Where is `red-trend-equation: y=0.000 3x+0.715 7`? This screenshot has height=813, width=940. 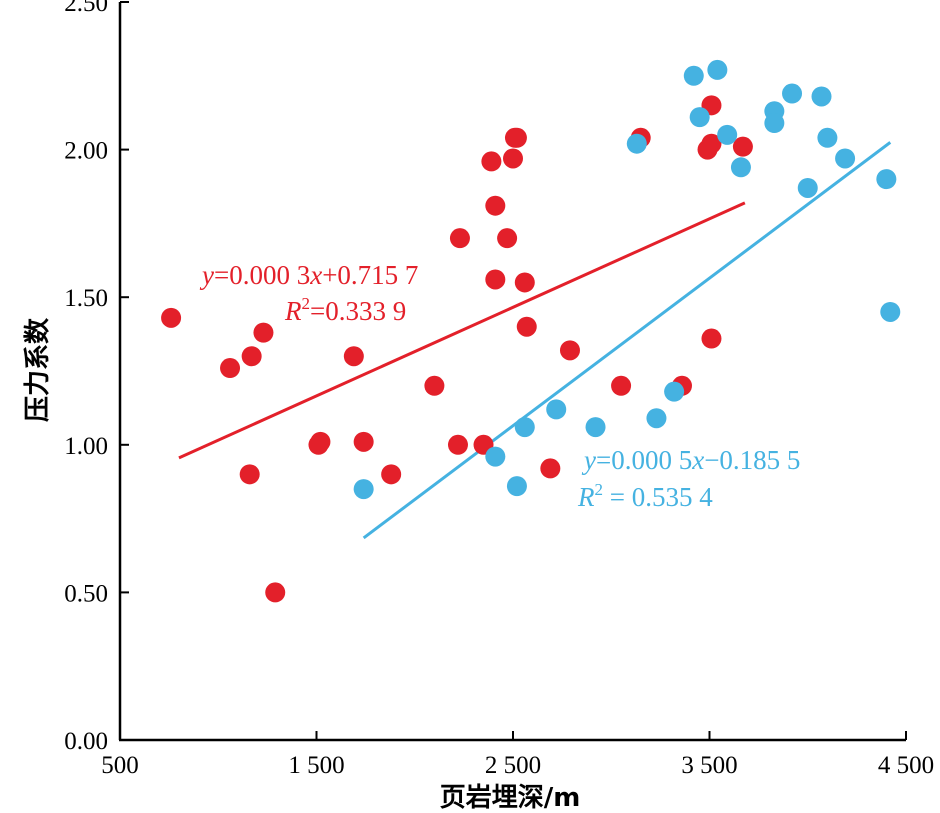 red-trend-equation: y=0.000 3x+0.715 7 is located at coordinates (308, 275).